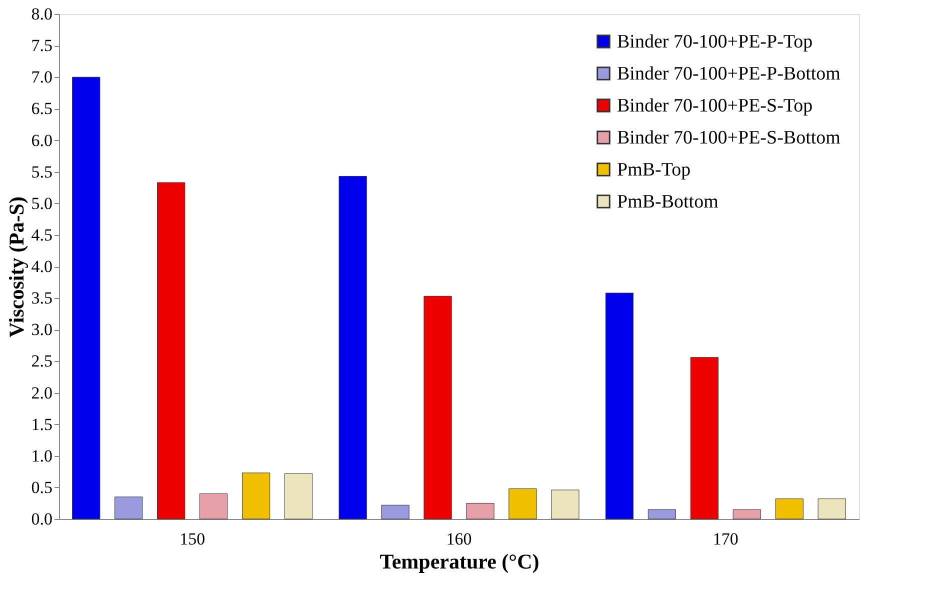 The width and height of the screenshot is (934, 614). What do you see at coordinates (654, 170) in the screenshot?
I see `legend-label: PmB-Top` at bounding box center [654, 170].